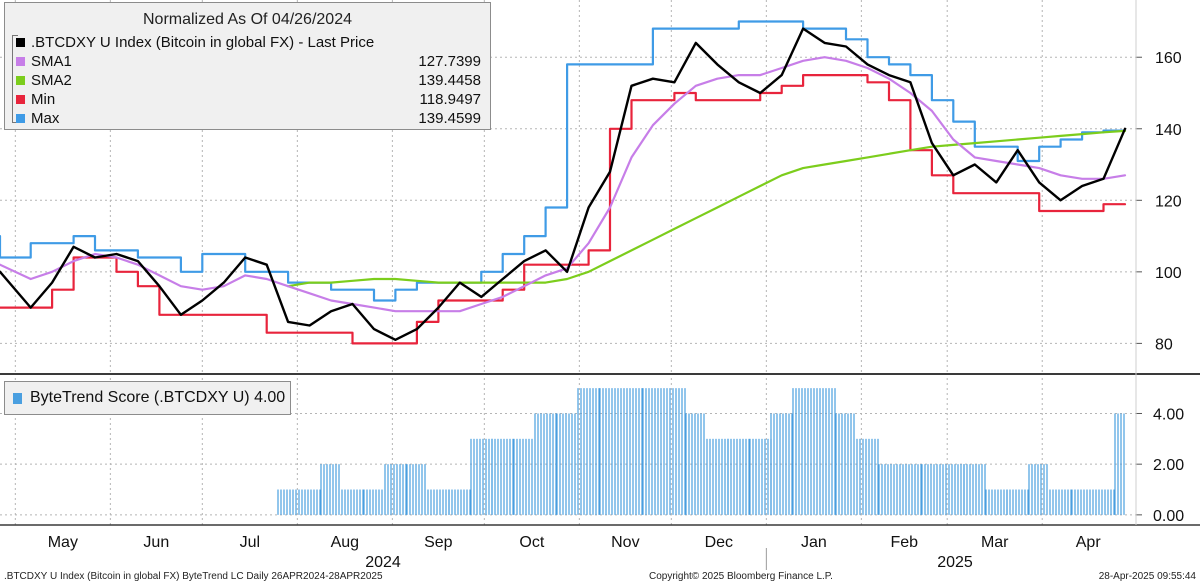 This screenshot has width=1200, height=585. Describe the element at coordinates (43, 99) in the screenshot. I see `legend-name: Min` at that location.